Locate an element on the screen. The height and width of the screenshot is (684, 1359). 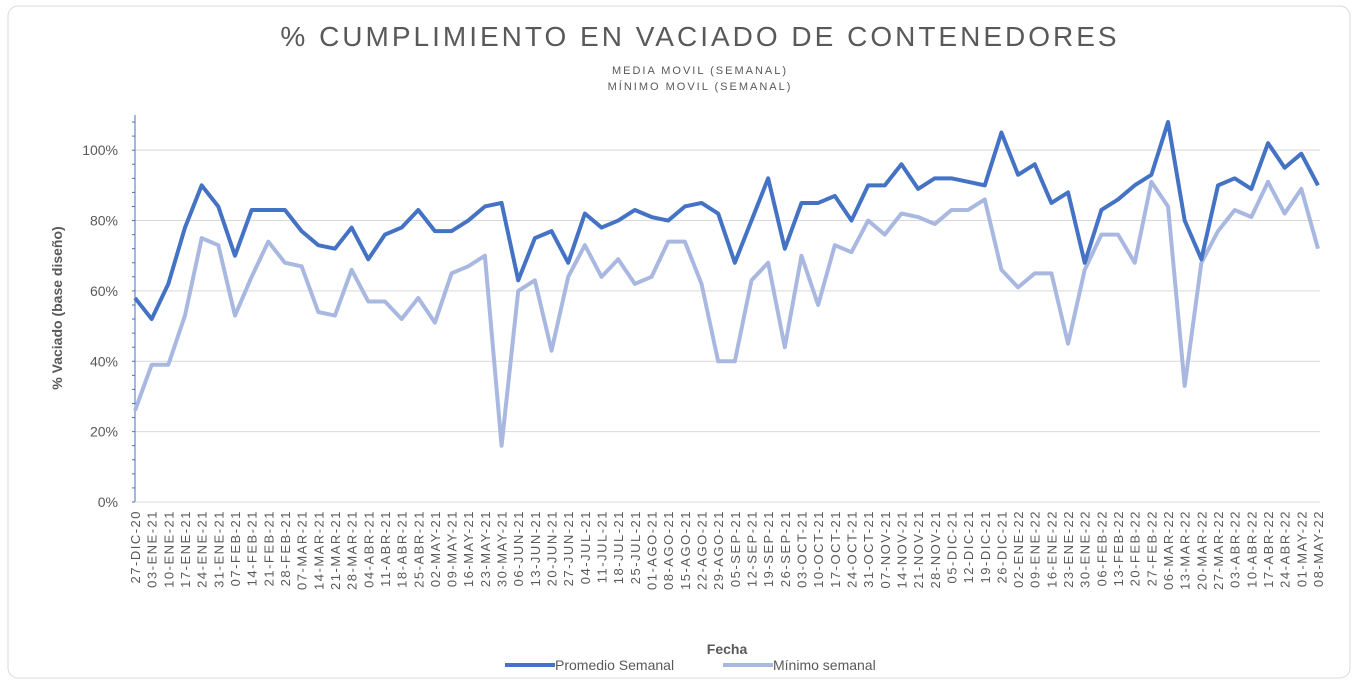
x-tick-label: 23-ENE-22 is located at coordinates (1068, 549).